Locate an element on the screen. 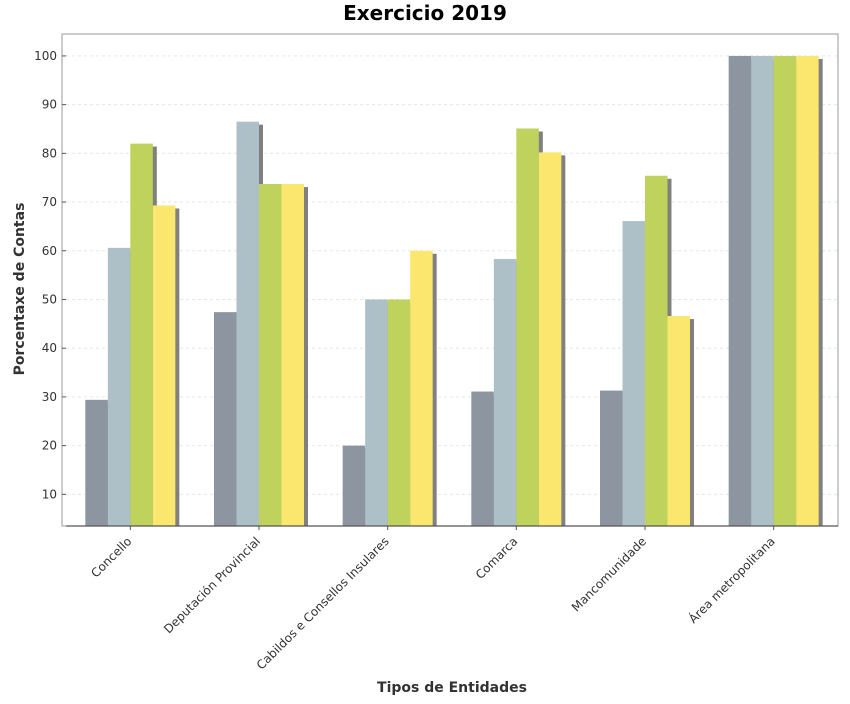  y-tick-label: 30 is located at coordinates (49, 397).